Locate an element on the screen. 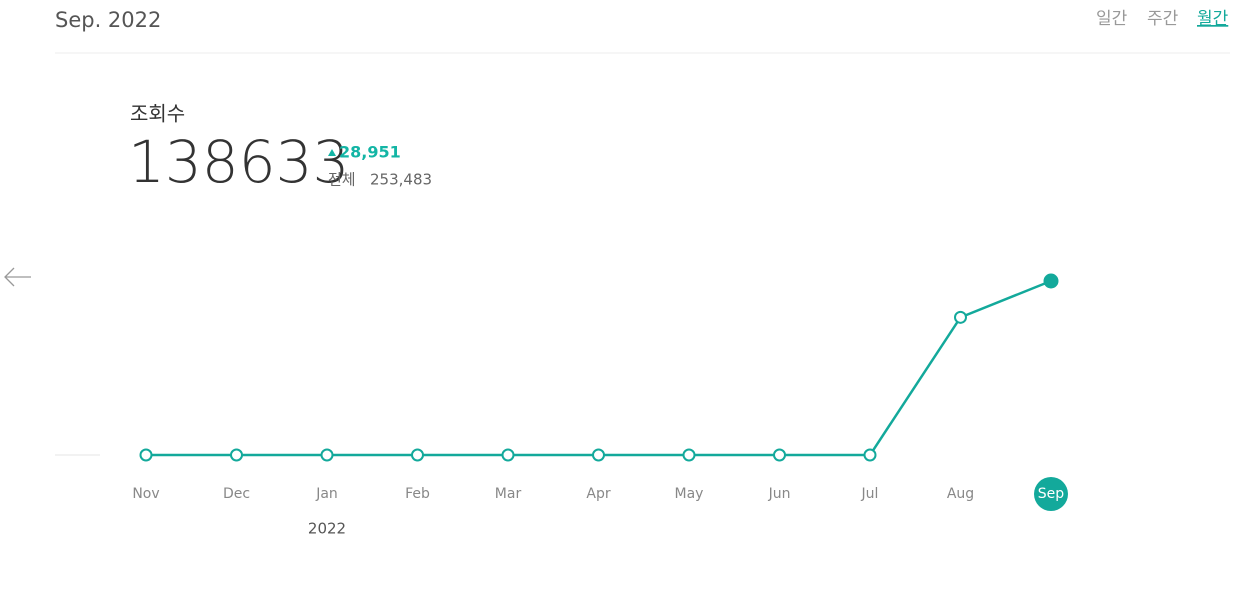 Image resolution: width=1233 pixels, height=616 pixels. tab: 일간 is located at coordinates (1112, 19).